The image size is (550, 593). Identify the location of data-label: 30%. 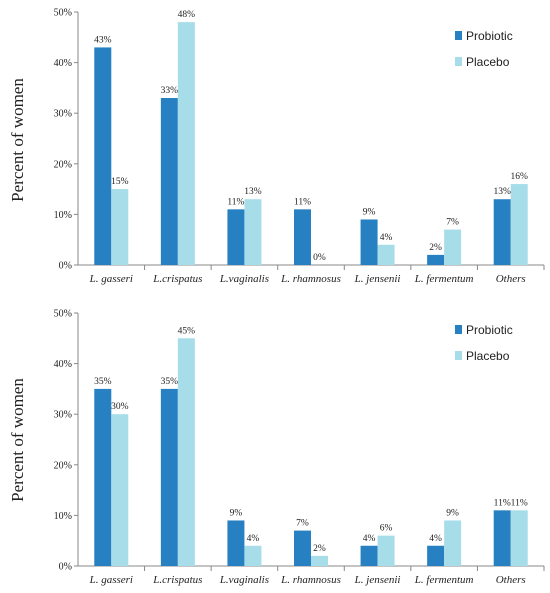
(120, 407).